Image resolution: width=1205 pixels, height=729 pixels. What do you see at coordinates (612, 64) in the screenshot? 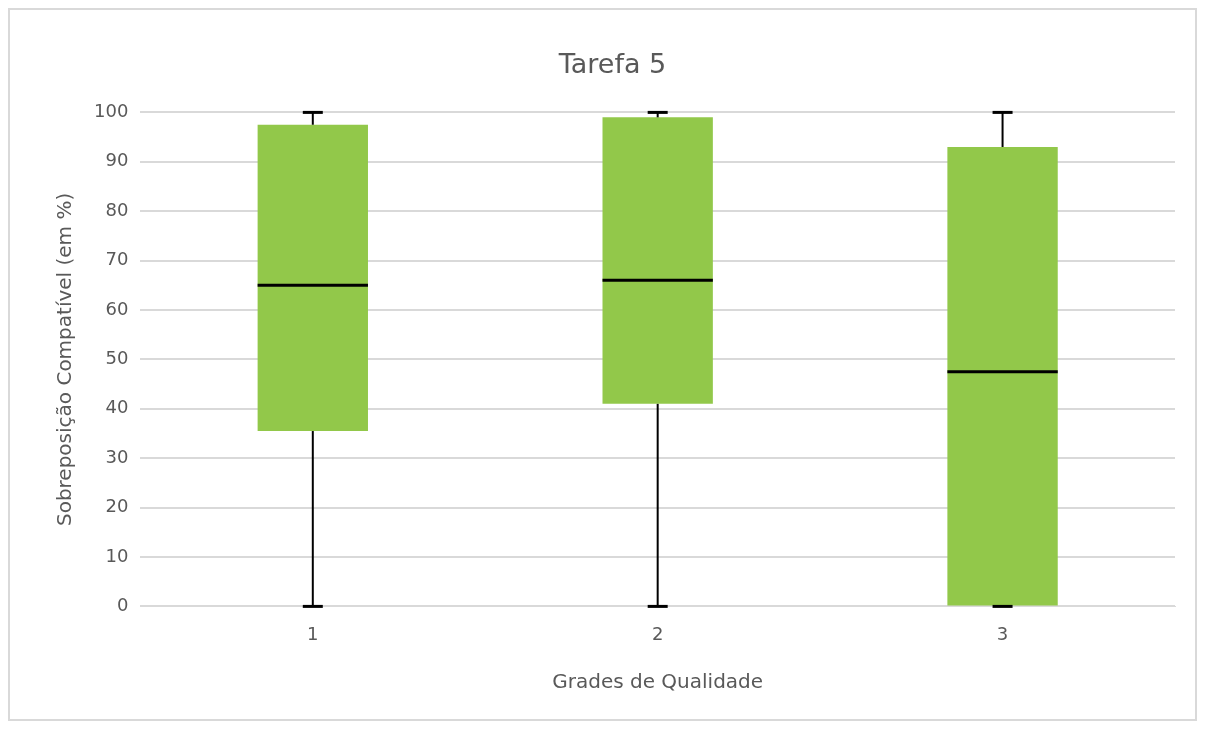
I see `chart-title: Tarefa 5` at bounding box center [612, 64].